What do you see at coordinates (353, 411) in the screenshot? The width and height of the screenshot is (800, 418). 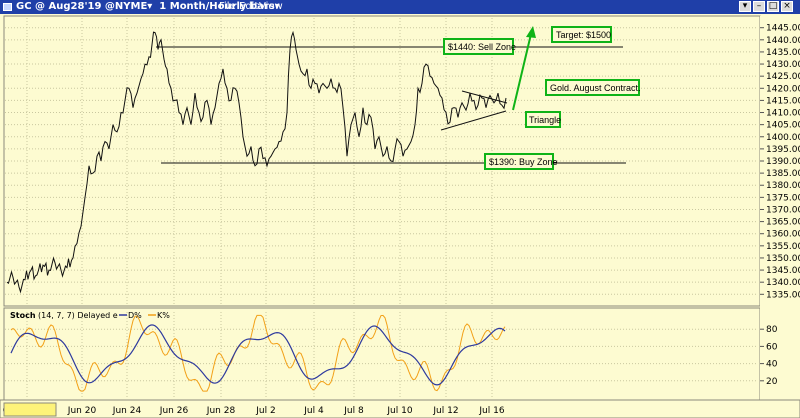 I see `date-tick-label: Jul 8` at bounding box center [353, 411].